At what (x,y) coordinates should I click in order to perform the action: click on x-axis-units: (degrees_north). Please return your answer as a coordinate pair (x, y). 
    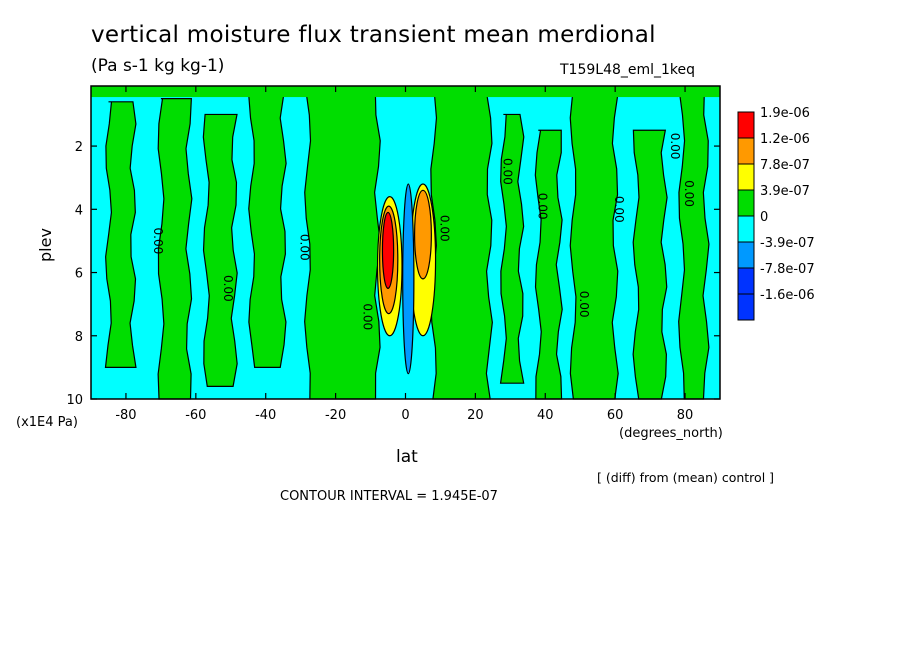
    Looking at the image, I should click on (671, 433).